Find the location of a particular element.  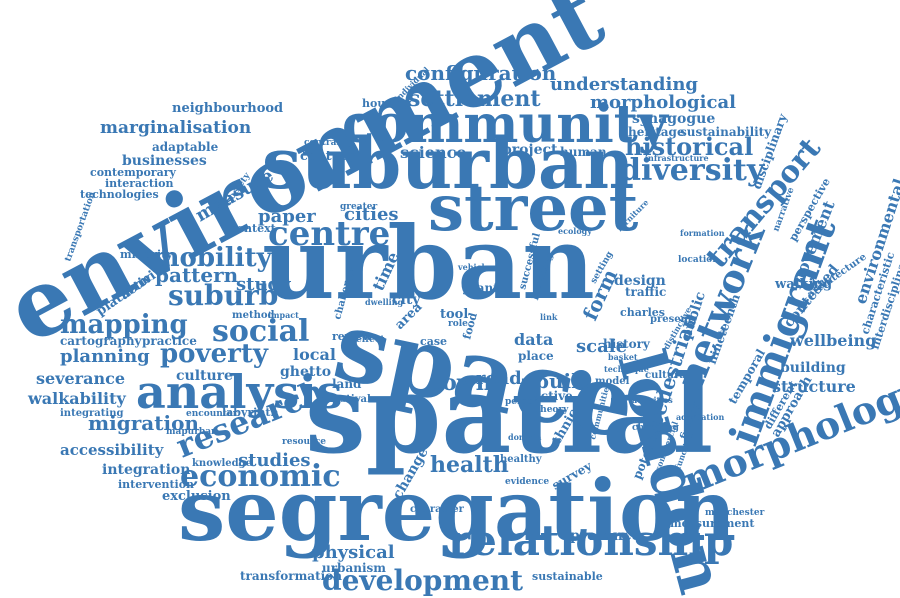

word-neighbourhood: neighbourhood is located at coordinates (227, 108).